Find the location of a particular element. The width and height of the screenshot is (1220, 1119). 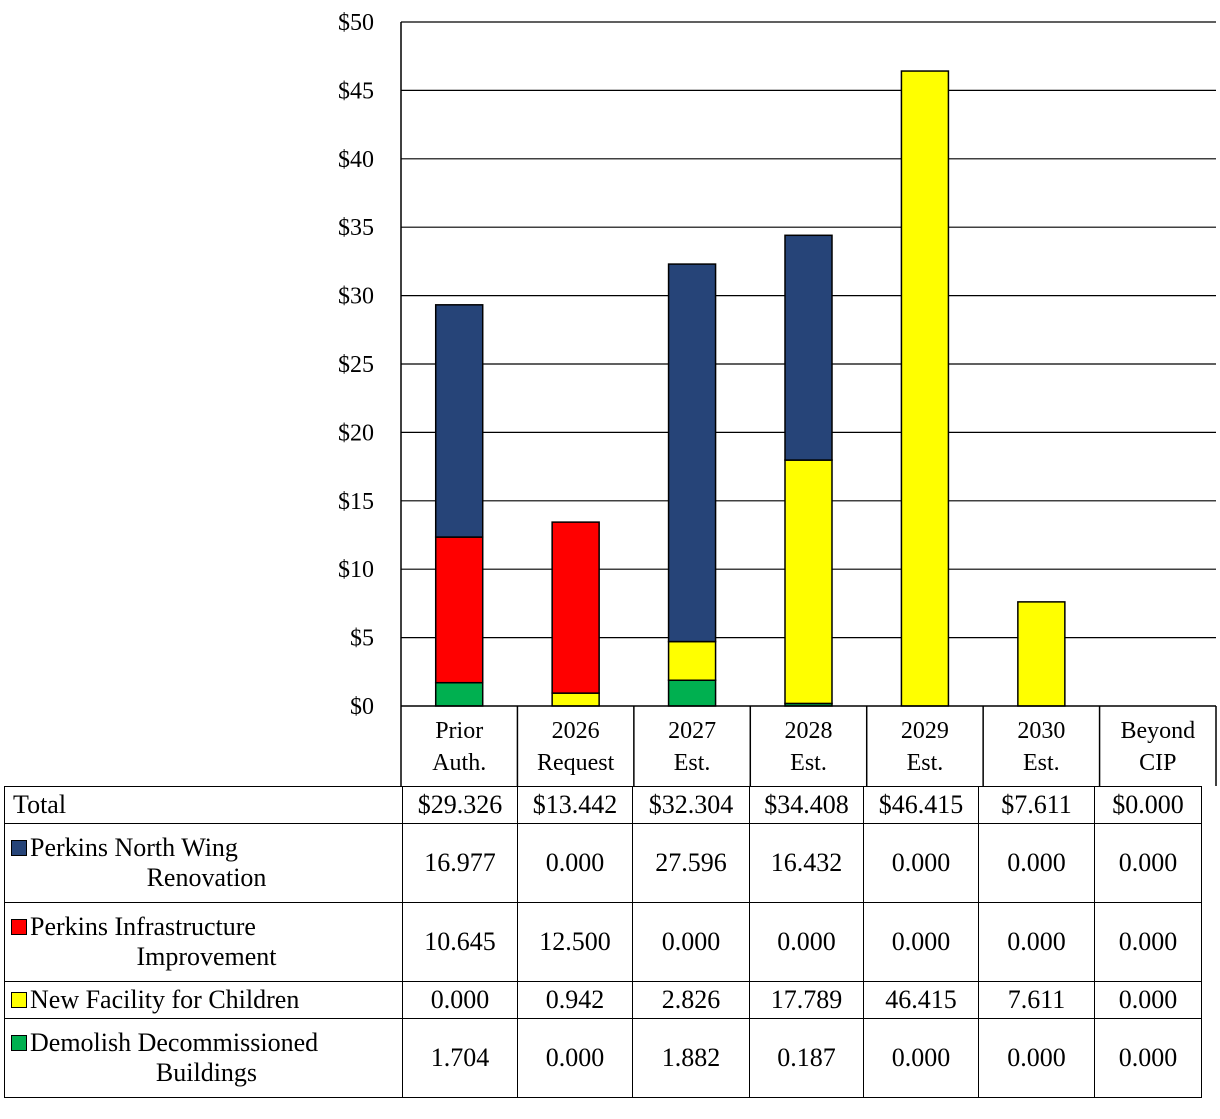

y-tick-label: $10 is located at coordinates (356, 570).